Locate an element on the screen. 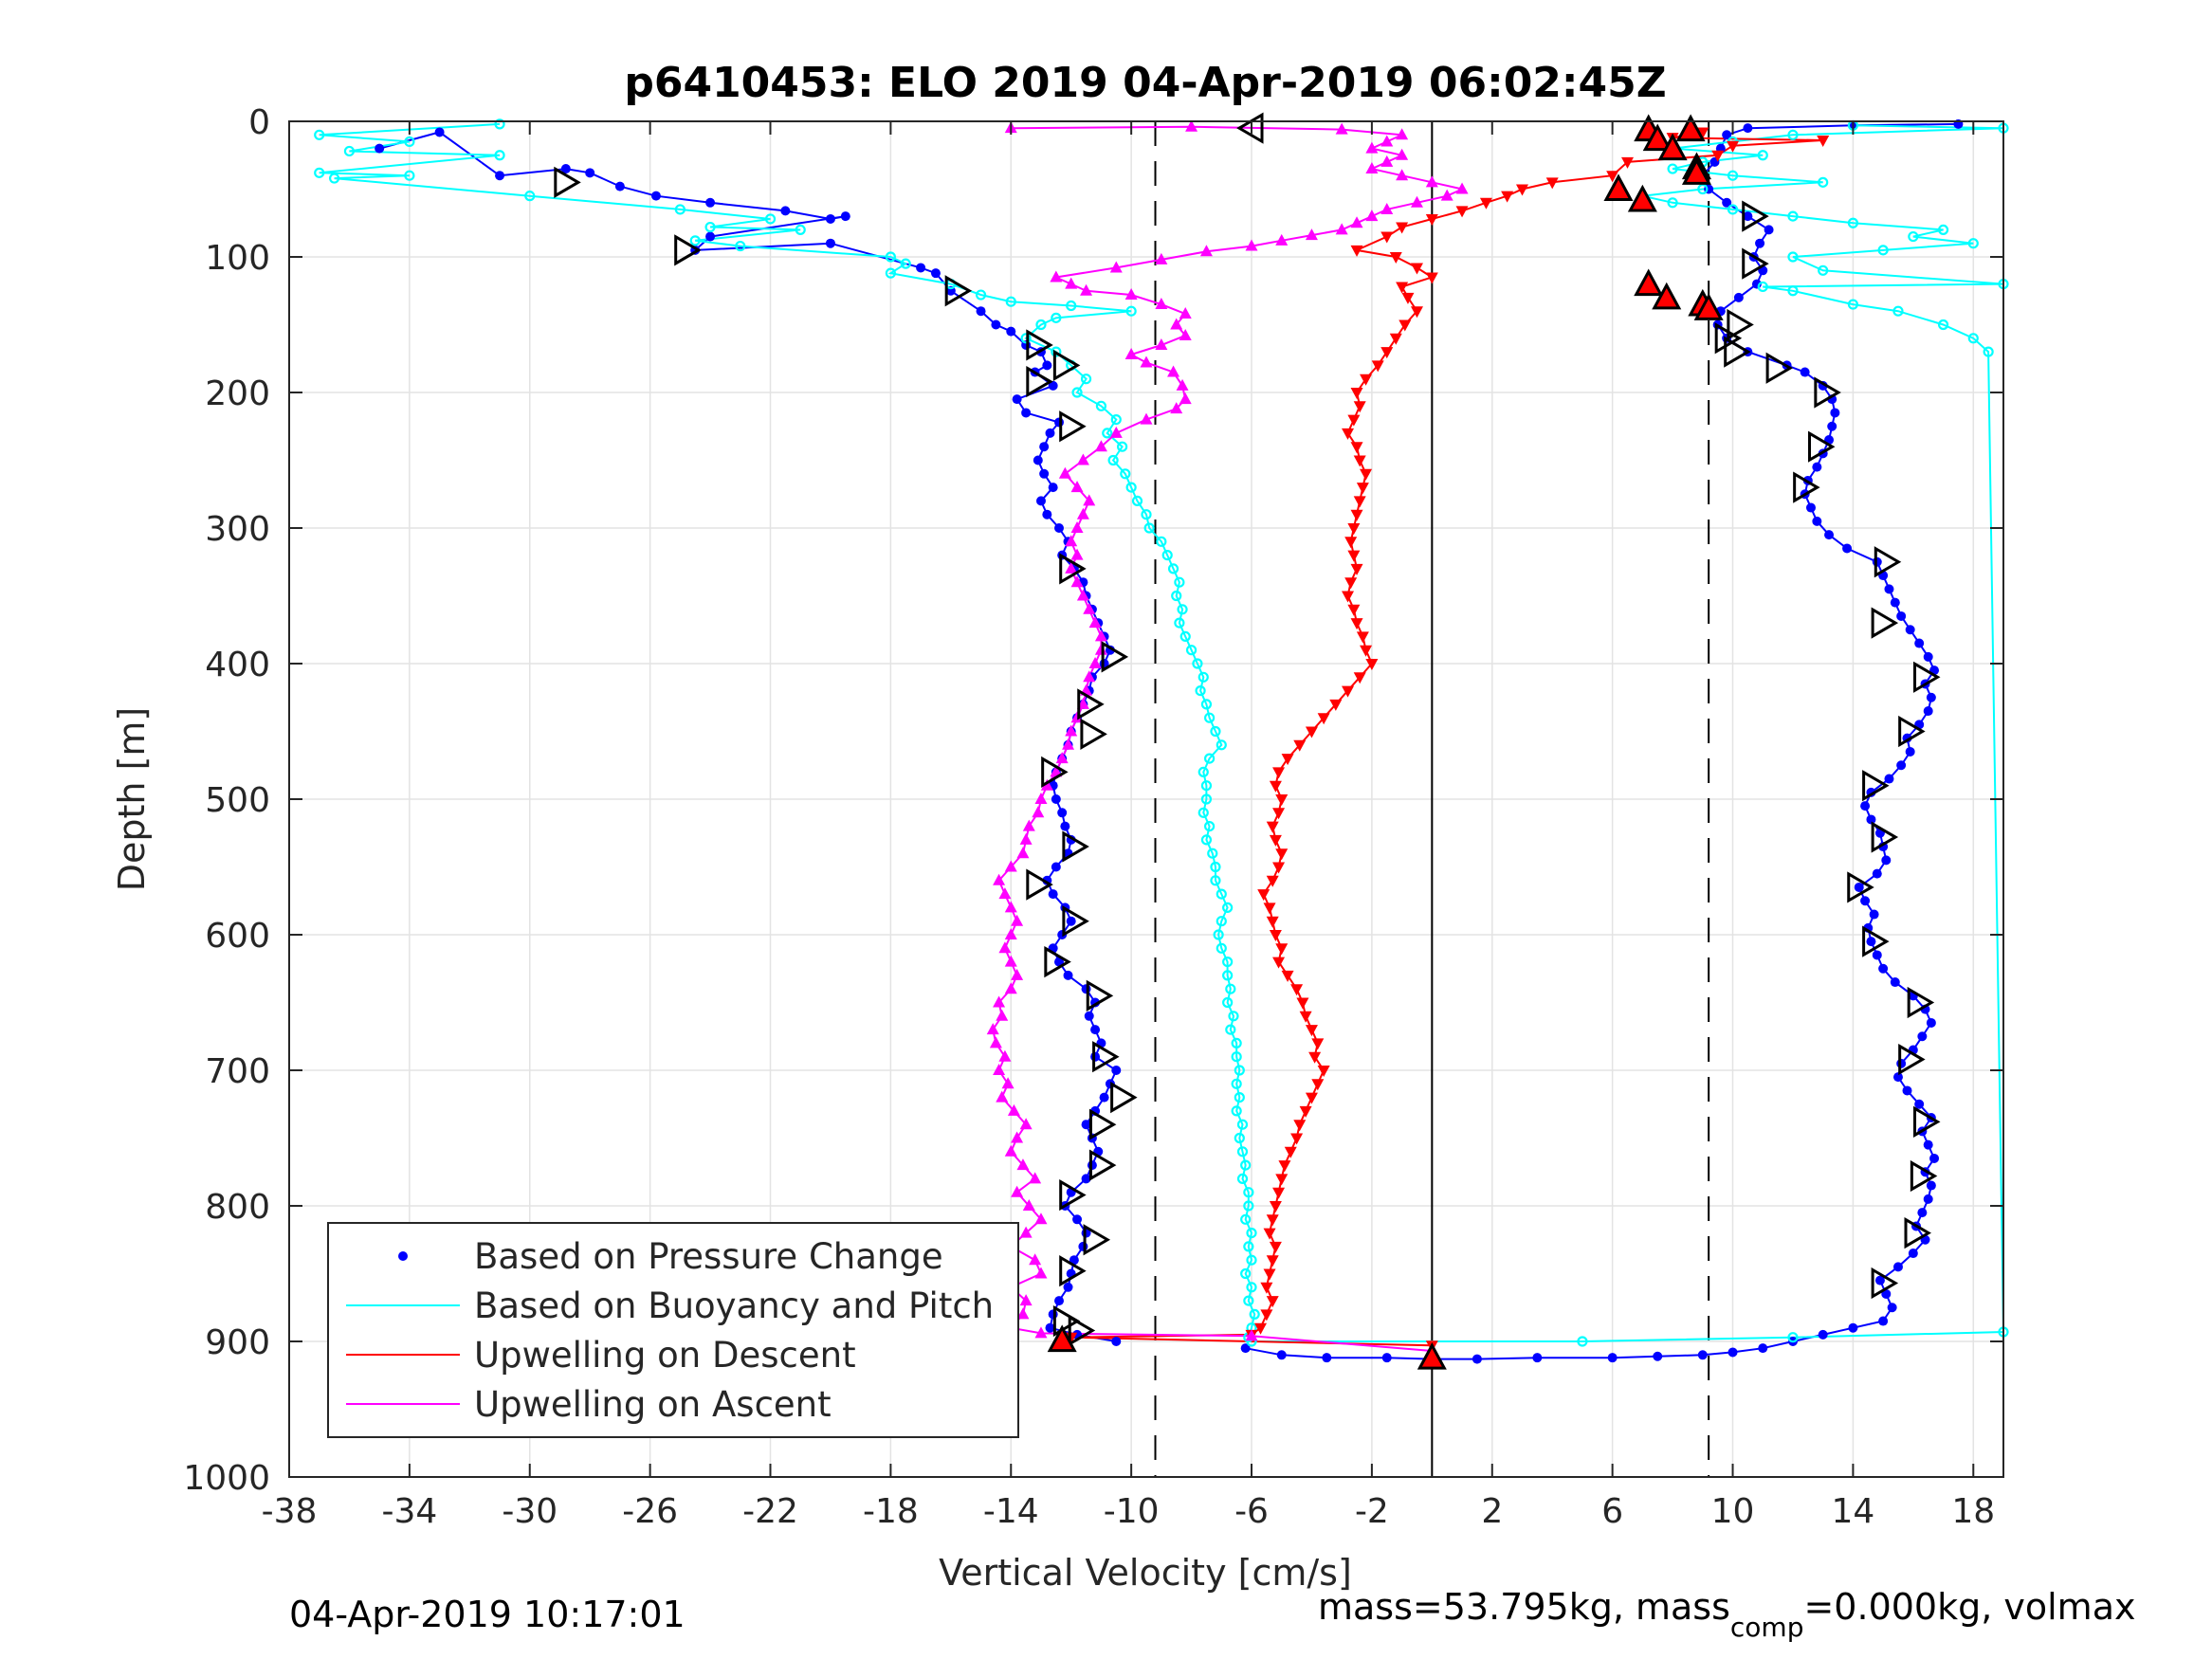 The height and width of the screenshot is (1659, 2212). y-tick-label: 300 is located at coordinates (237, 529).